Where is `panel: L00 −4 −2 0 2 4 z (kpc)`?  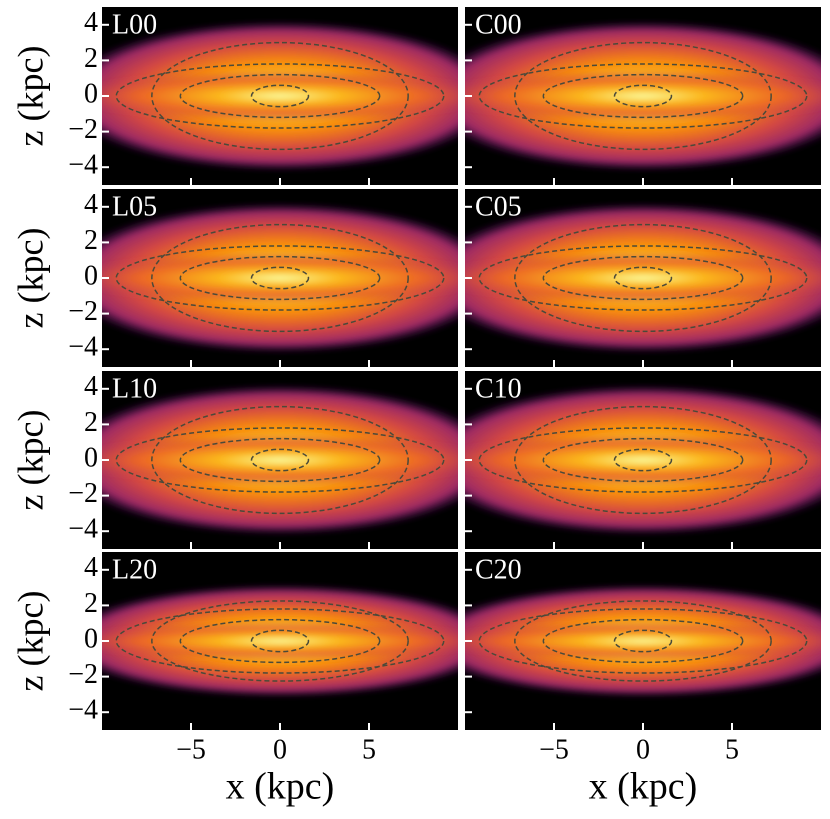 panel: L00 −4 −2 0 2 4 z (kpc) is located at coordinates (234, 96).